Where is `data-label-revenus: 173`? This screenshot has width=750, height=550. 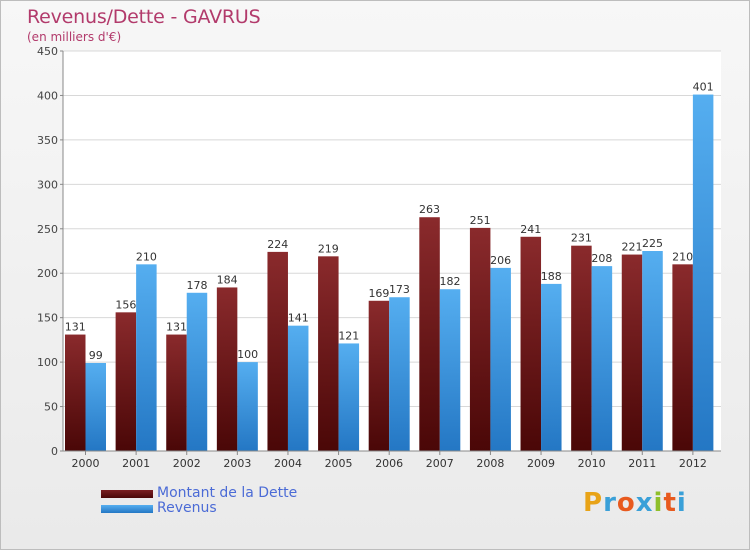 data-label-revenus: 173 is located at coordinates (399, 289).